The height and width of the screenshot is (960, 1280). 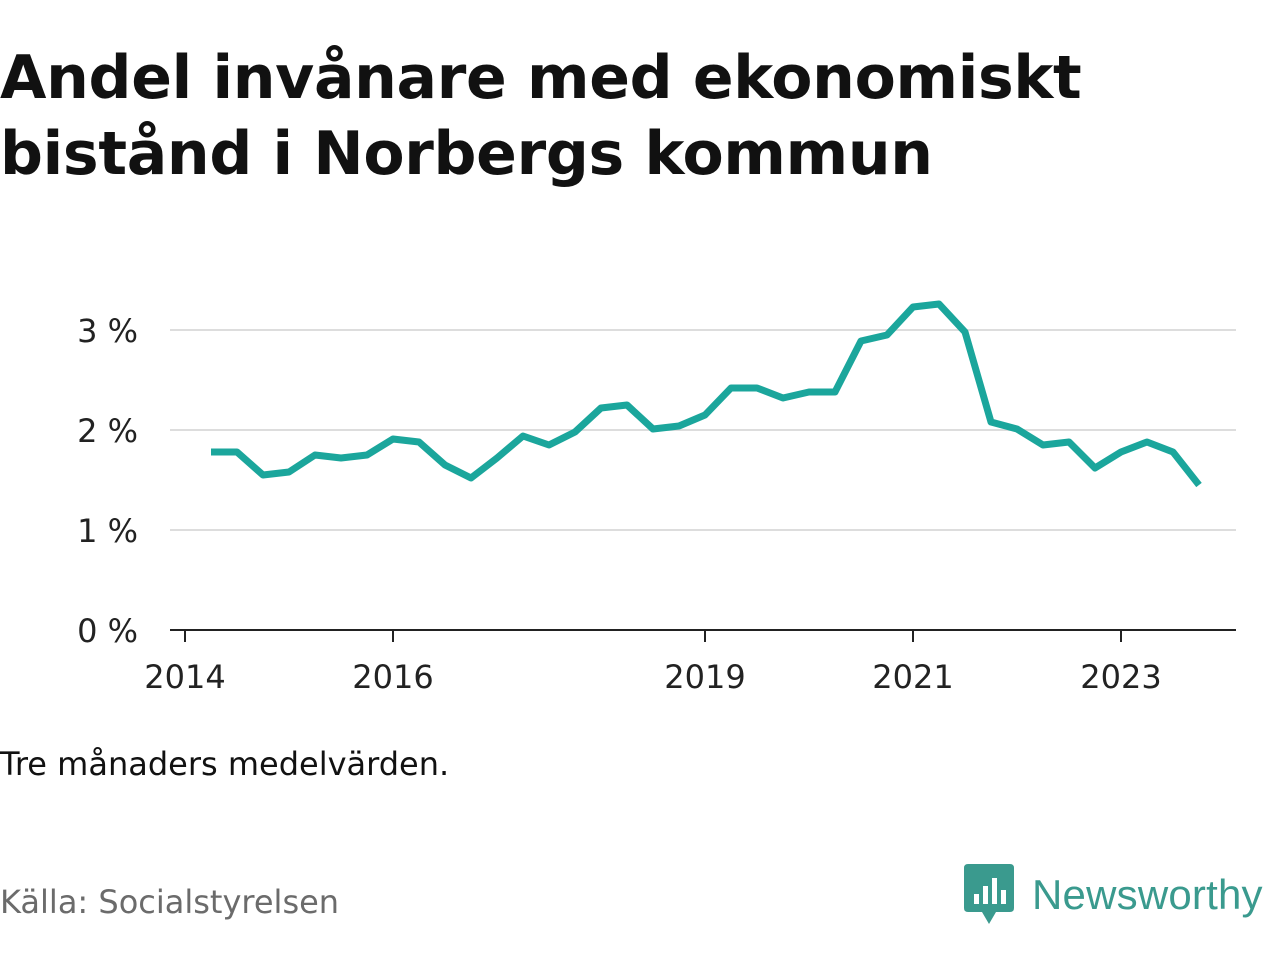 I want to click on newsworthy-logo: Newsworthy, so click(x=1113, y=895).